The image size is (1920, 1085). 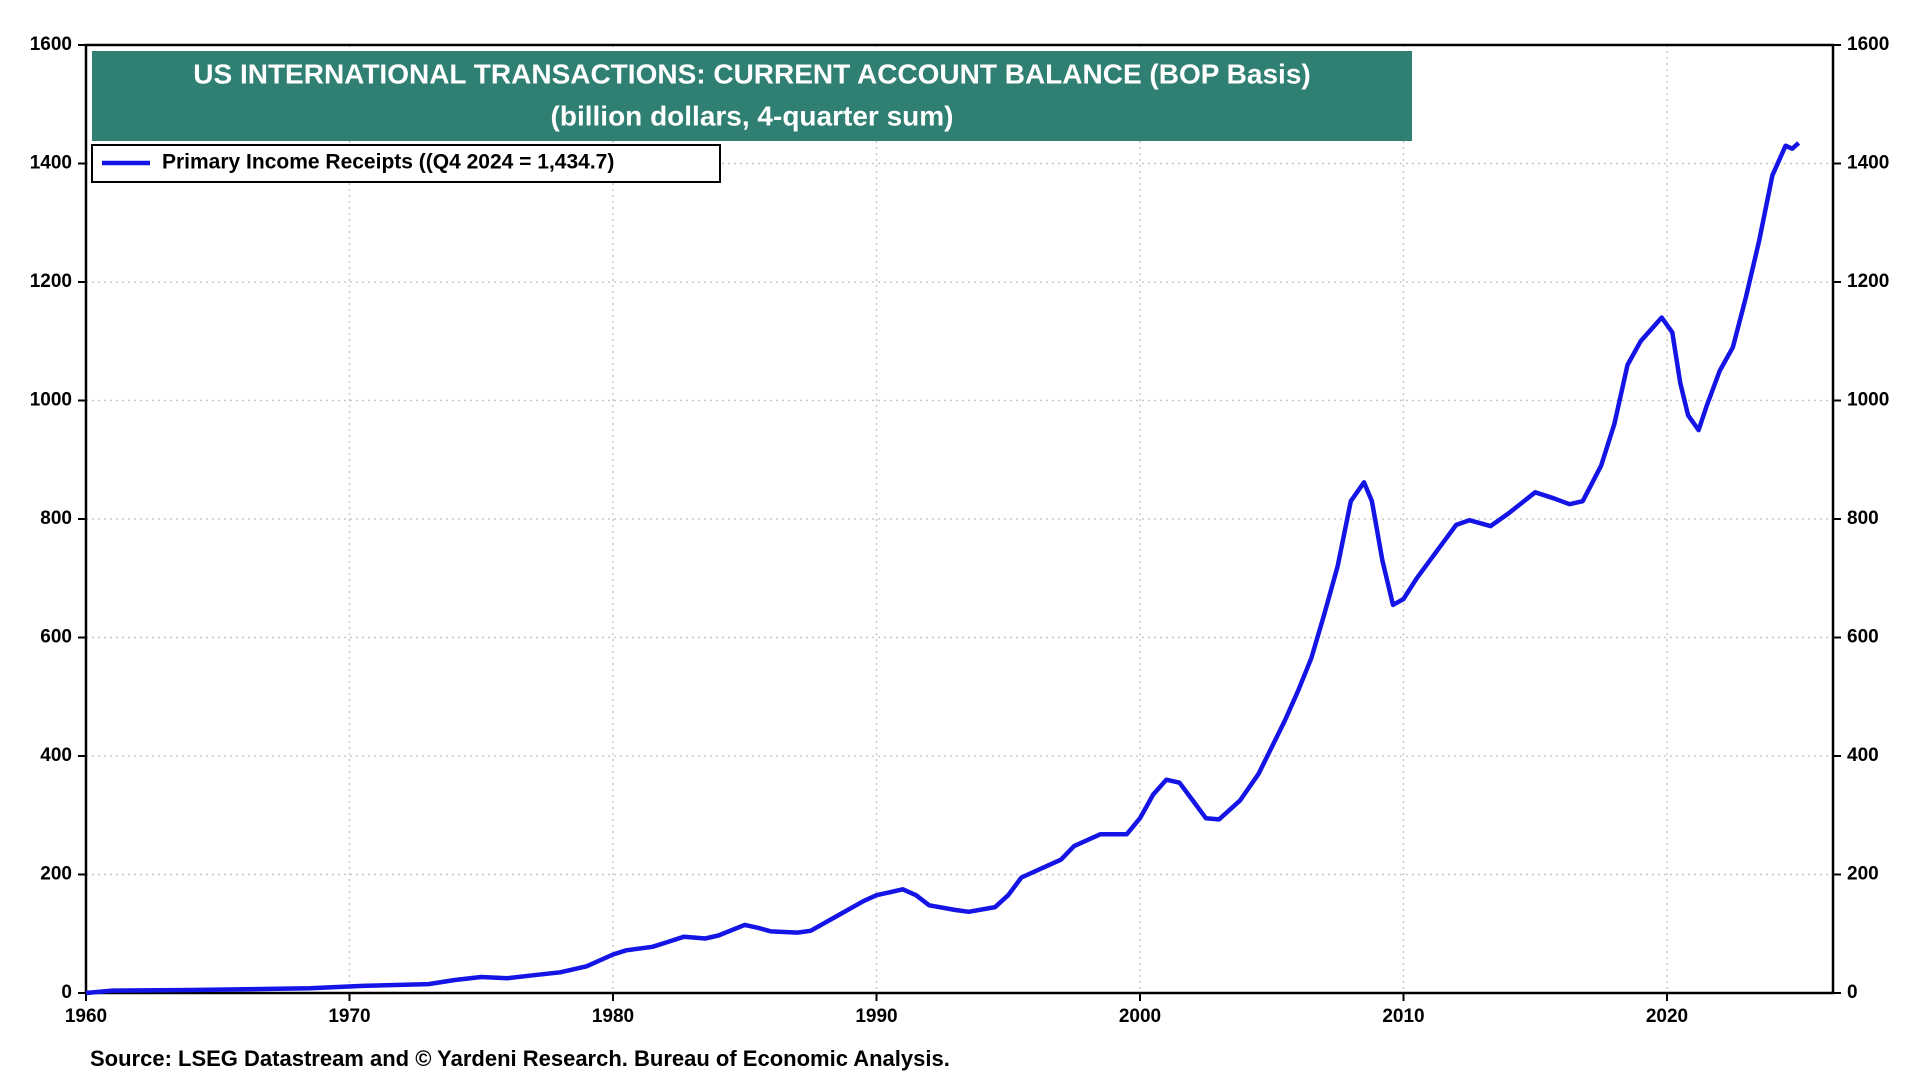 What do you see at coordinates (1852, 992) in the screenshot?
I see `y2-tick-label: 0` at bounding box center [1852, 992].